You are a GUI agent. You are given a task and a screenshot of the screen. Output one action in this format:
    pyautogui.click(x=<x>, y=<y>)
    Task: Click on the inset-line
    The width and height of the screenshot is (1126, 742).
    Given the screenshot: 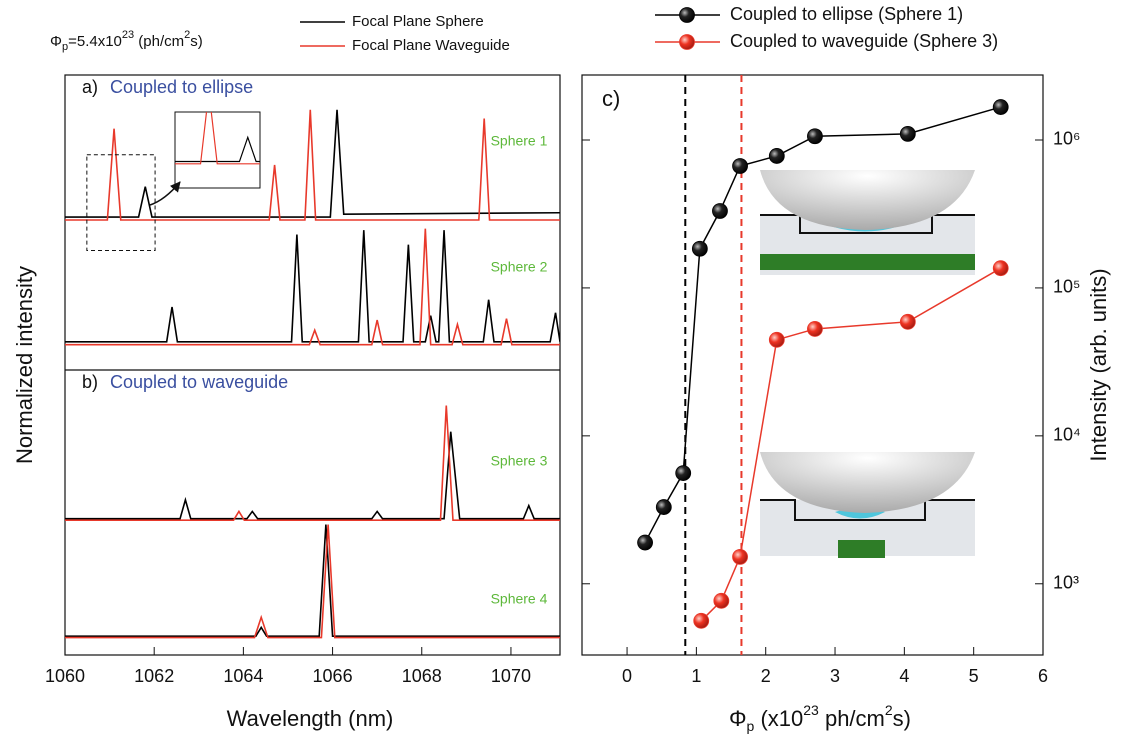 What is the action you would take?
    pyautogui.click(x=217, y=149)
    